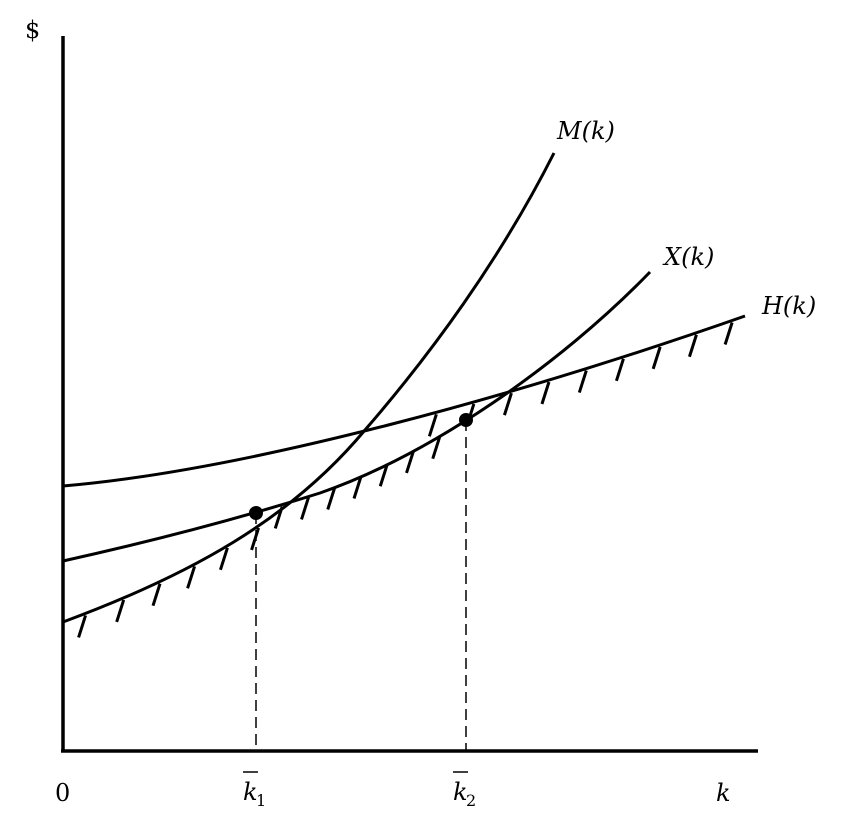  I want to click on tick-label-k1-bar: k 1, so click(254, 790).